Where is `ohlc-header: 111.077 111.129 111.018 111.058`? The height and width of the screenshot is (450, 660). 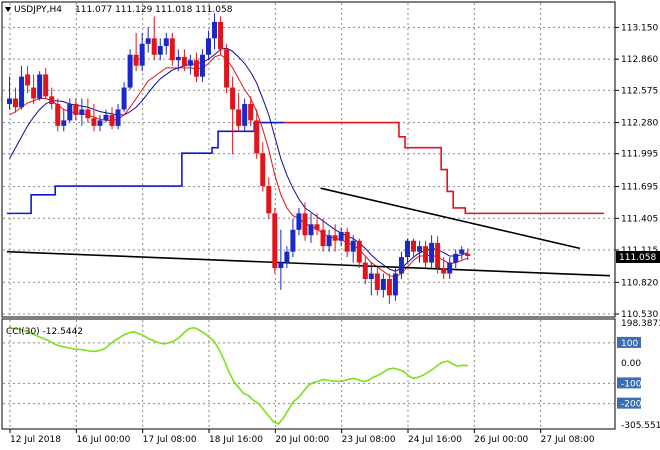
ohlc-header: 111.077 111.129 111.018 111.058 is located at coordinates (154, 10).